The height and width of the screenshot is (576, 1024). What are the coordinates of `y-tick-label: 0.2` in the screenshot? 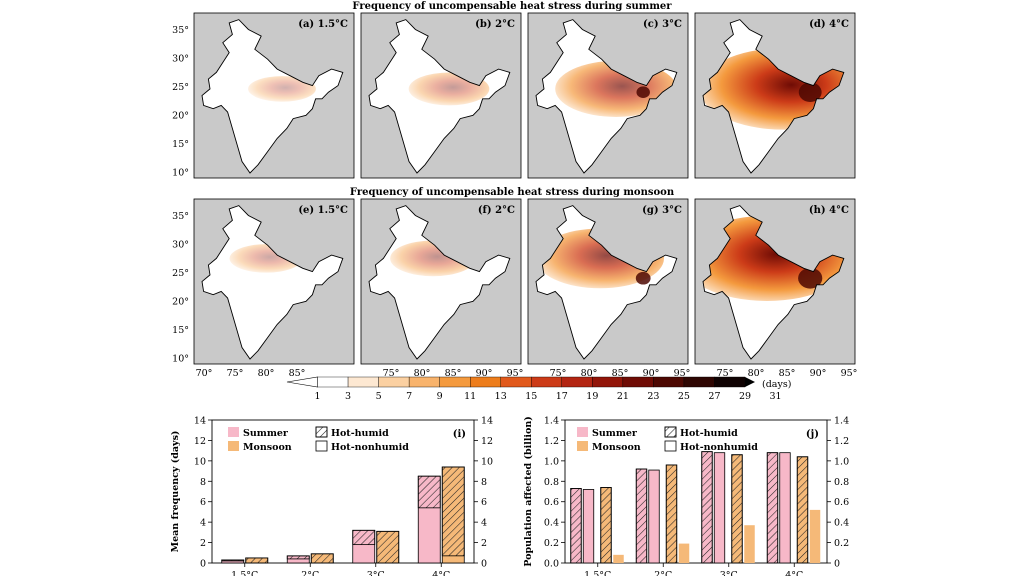 It's located at (551, 543).